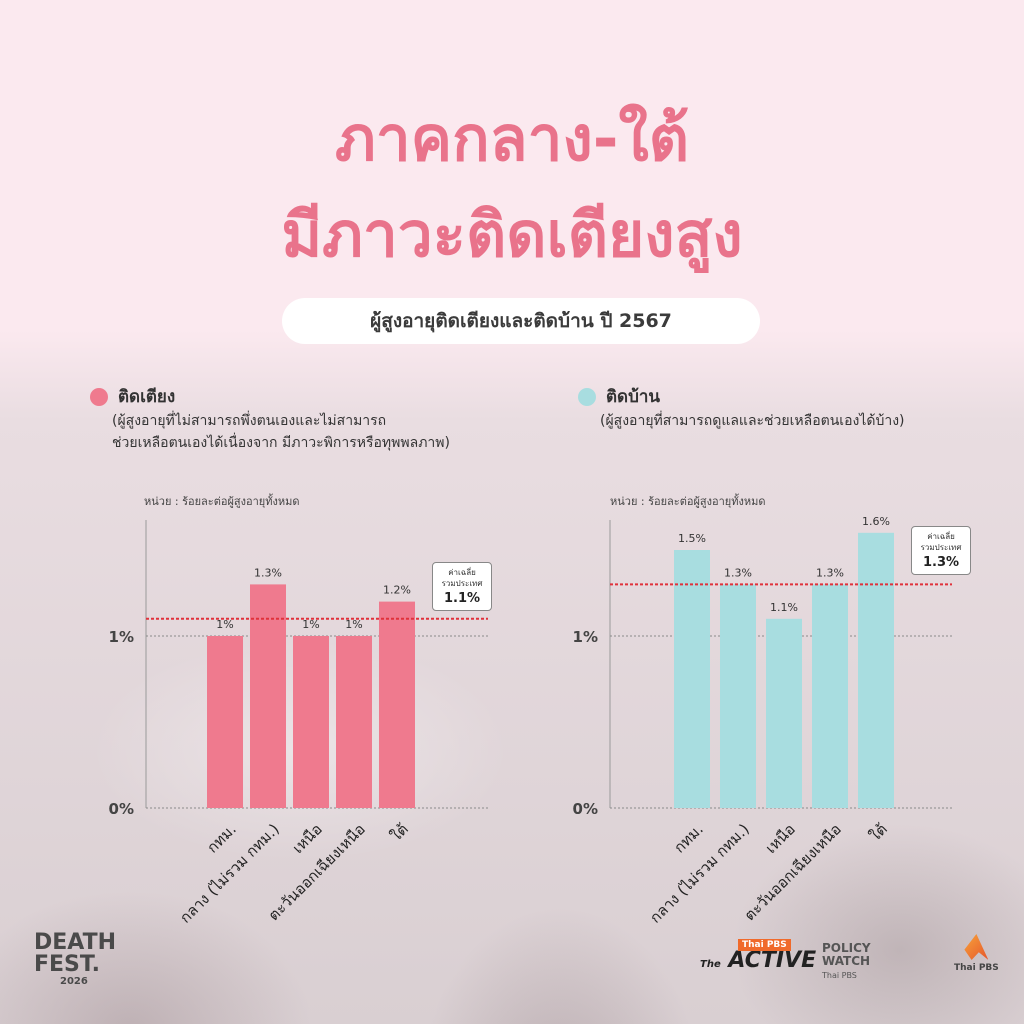 The image size is (1024, 1024). I want to click on category-label: กทม., so click(688, 838).